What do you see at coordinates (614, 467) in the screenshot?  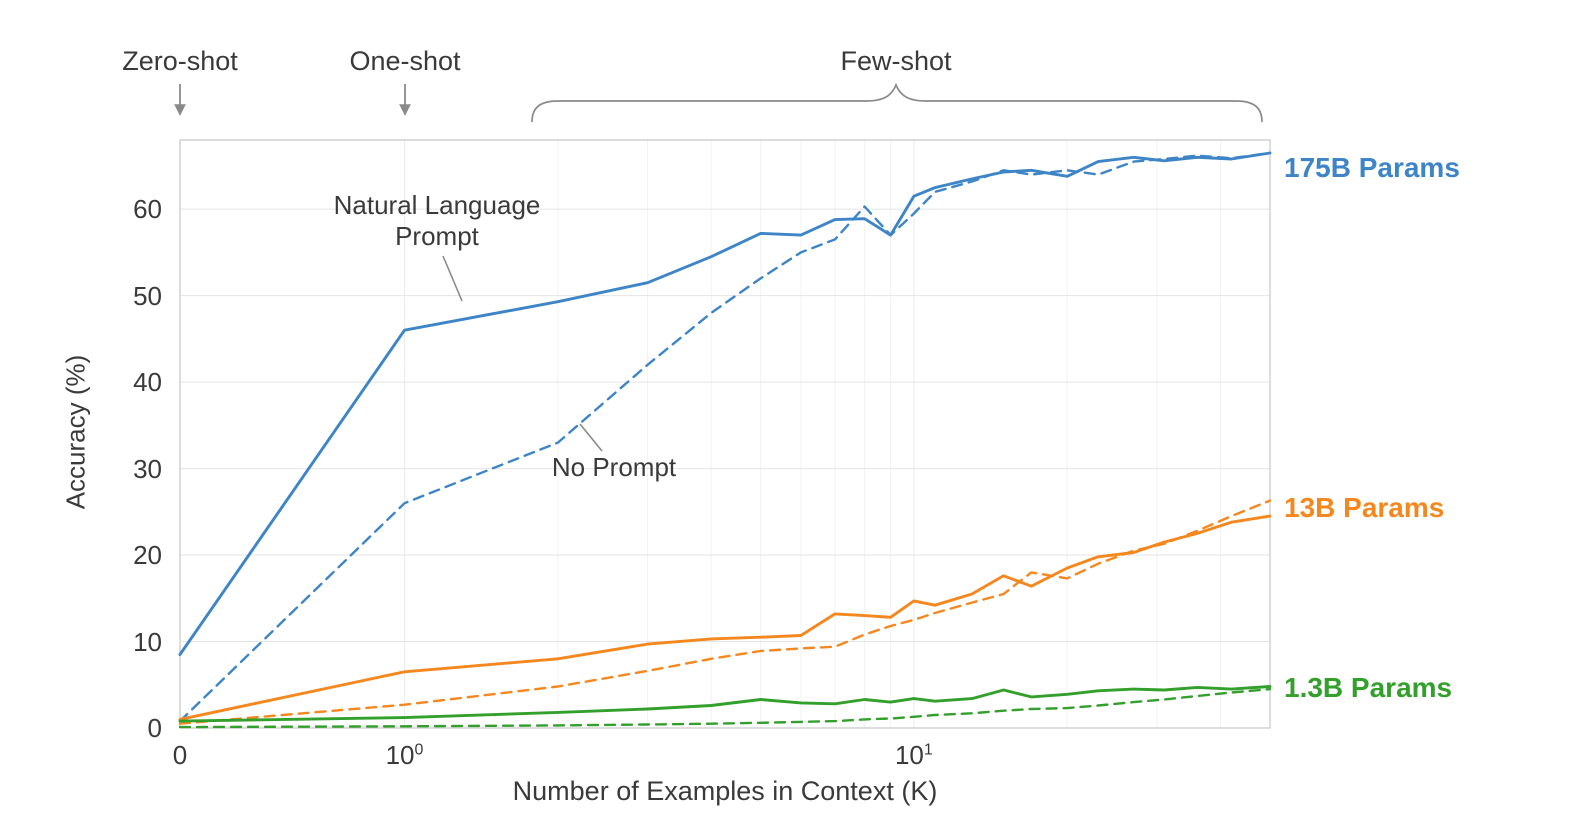 I see `no-prompt-annotation: No Prompt` at bounding box center [614, 467].